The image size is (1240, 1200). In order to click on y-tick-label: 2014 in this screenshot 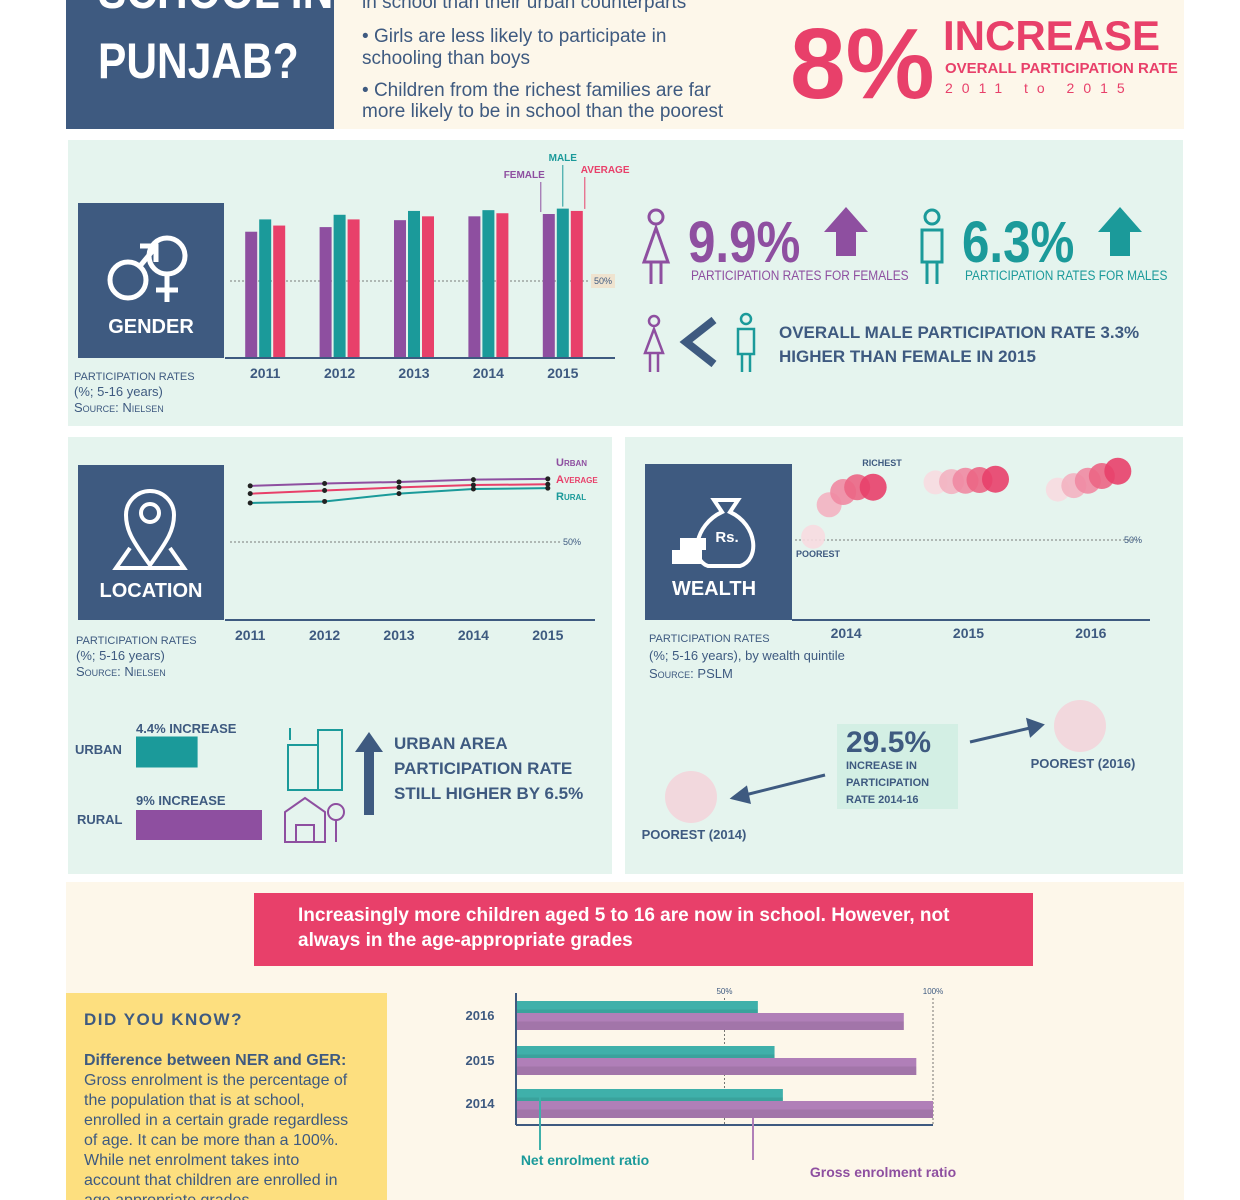, I will do `click(481, 1103)`.